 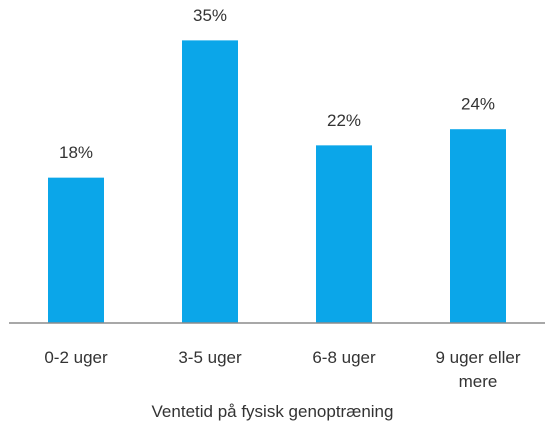 I want to click on x-tick-label: 9 uger eller mere, so click(x=478, y=369).